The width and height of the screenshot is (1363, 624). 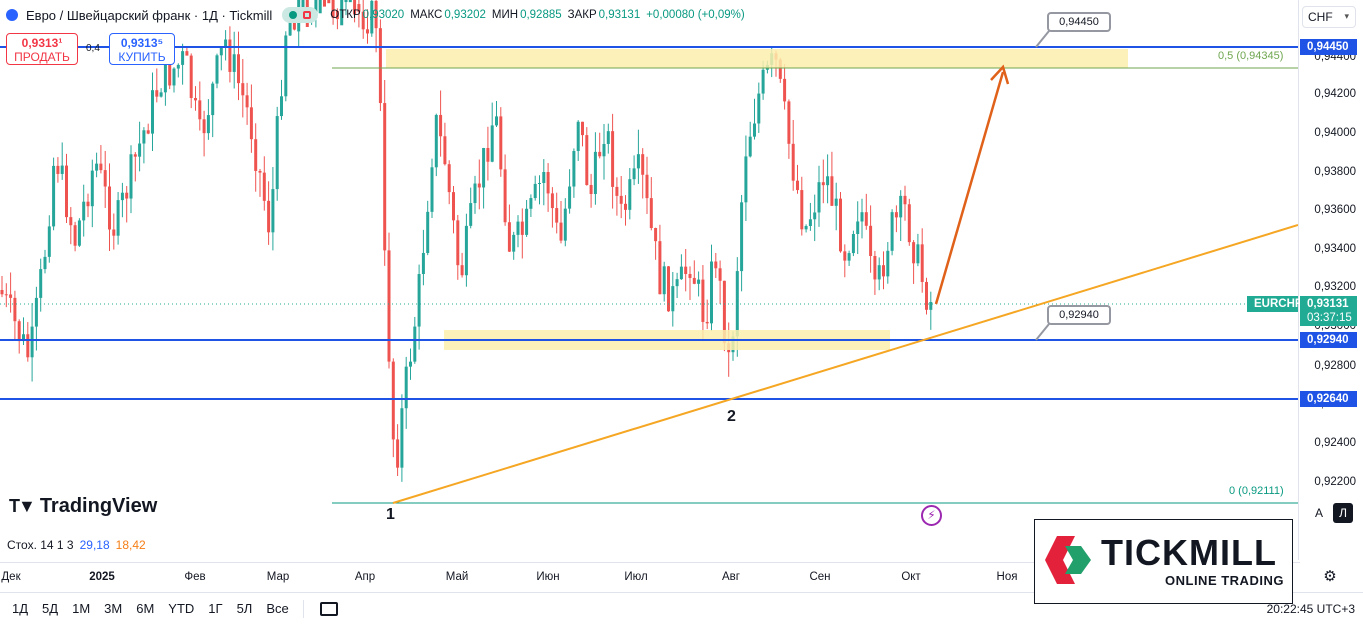 I want to click on stochastic-legend: Стох. 14 1 3 29,18 18,42, so click(x=76, y=545).